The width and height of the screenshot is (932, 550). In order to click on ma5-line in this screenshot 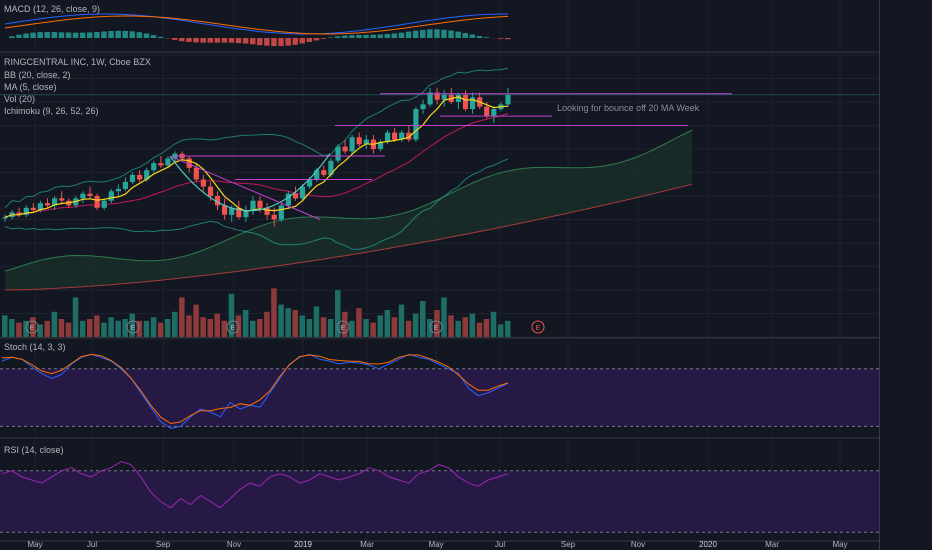, I will do `click(256, 157)`.